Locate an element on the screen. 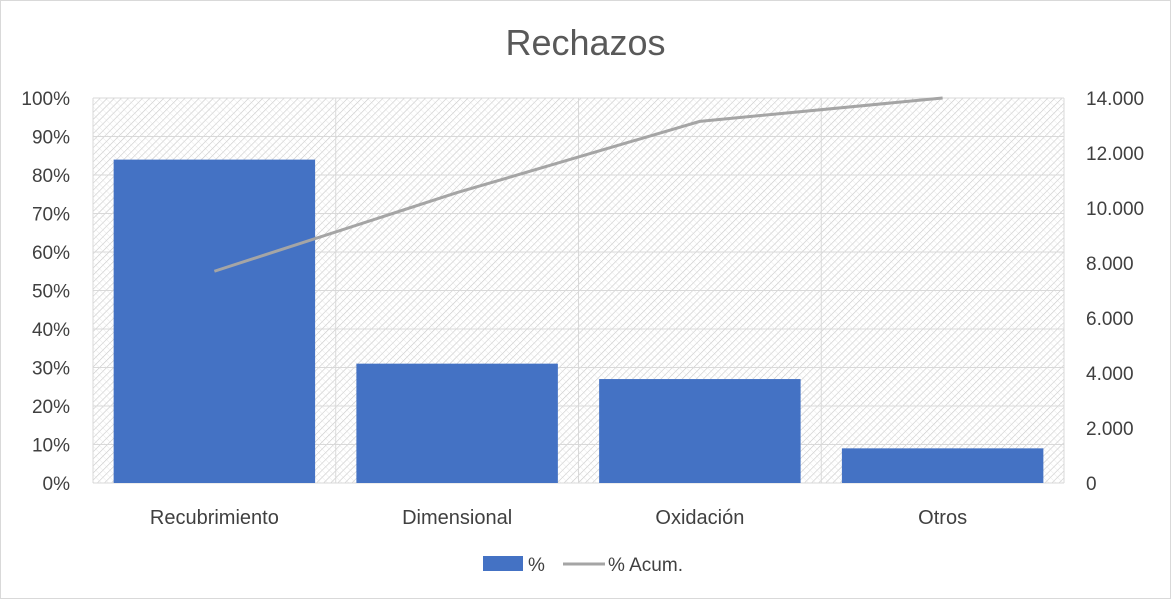  x-tick-label: Otros is located at coordinates (942, 518).